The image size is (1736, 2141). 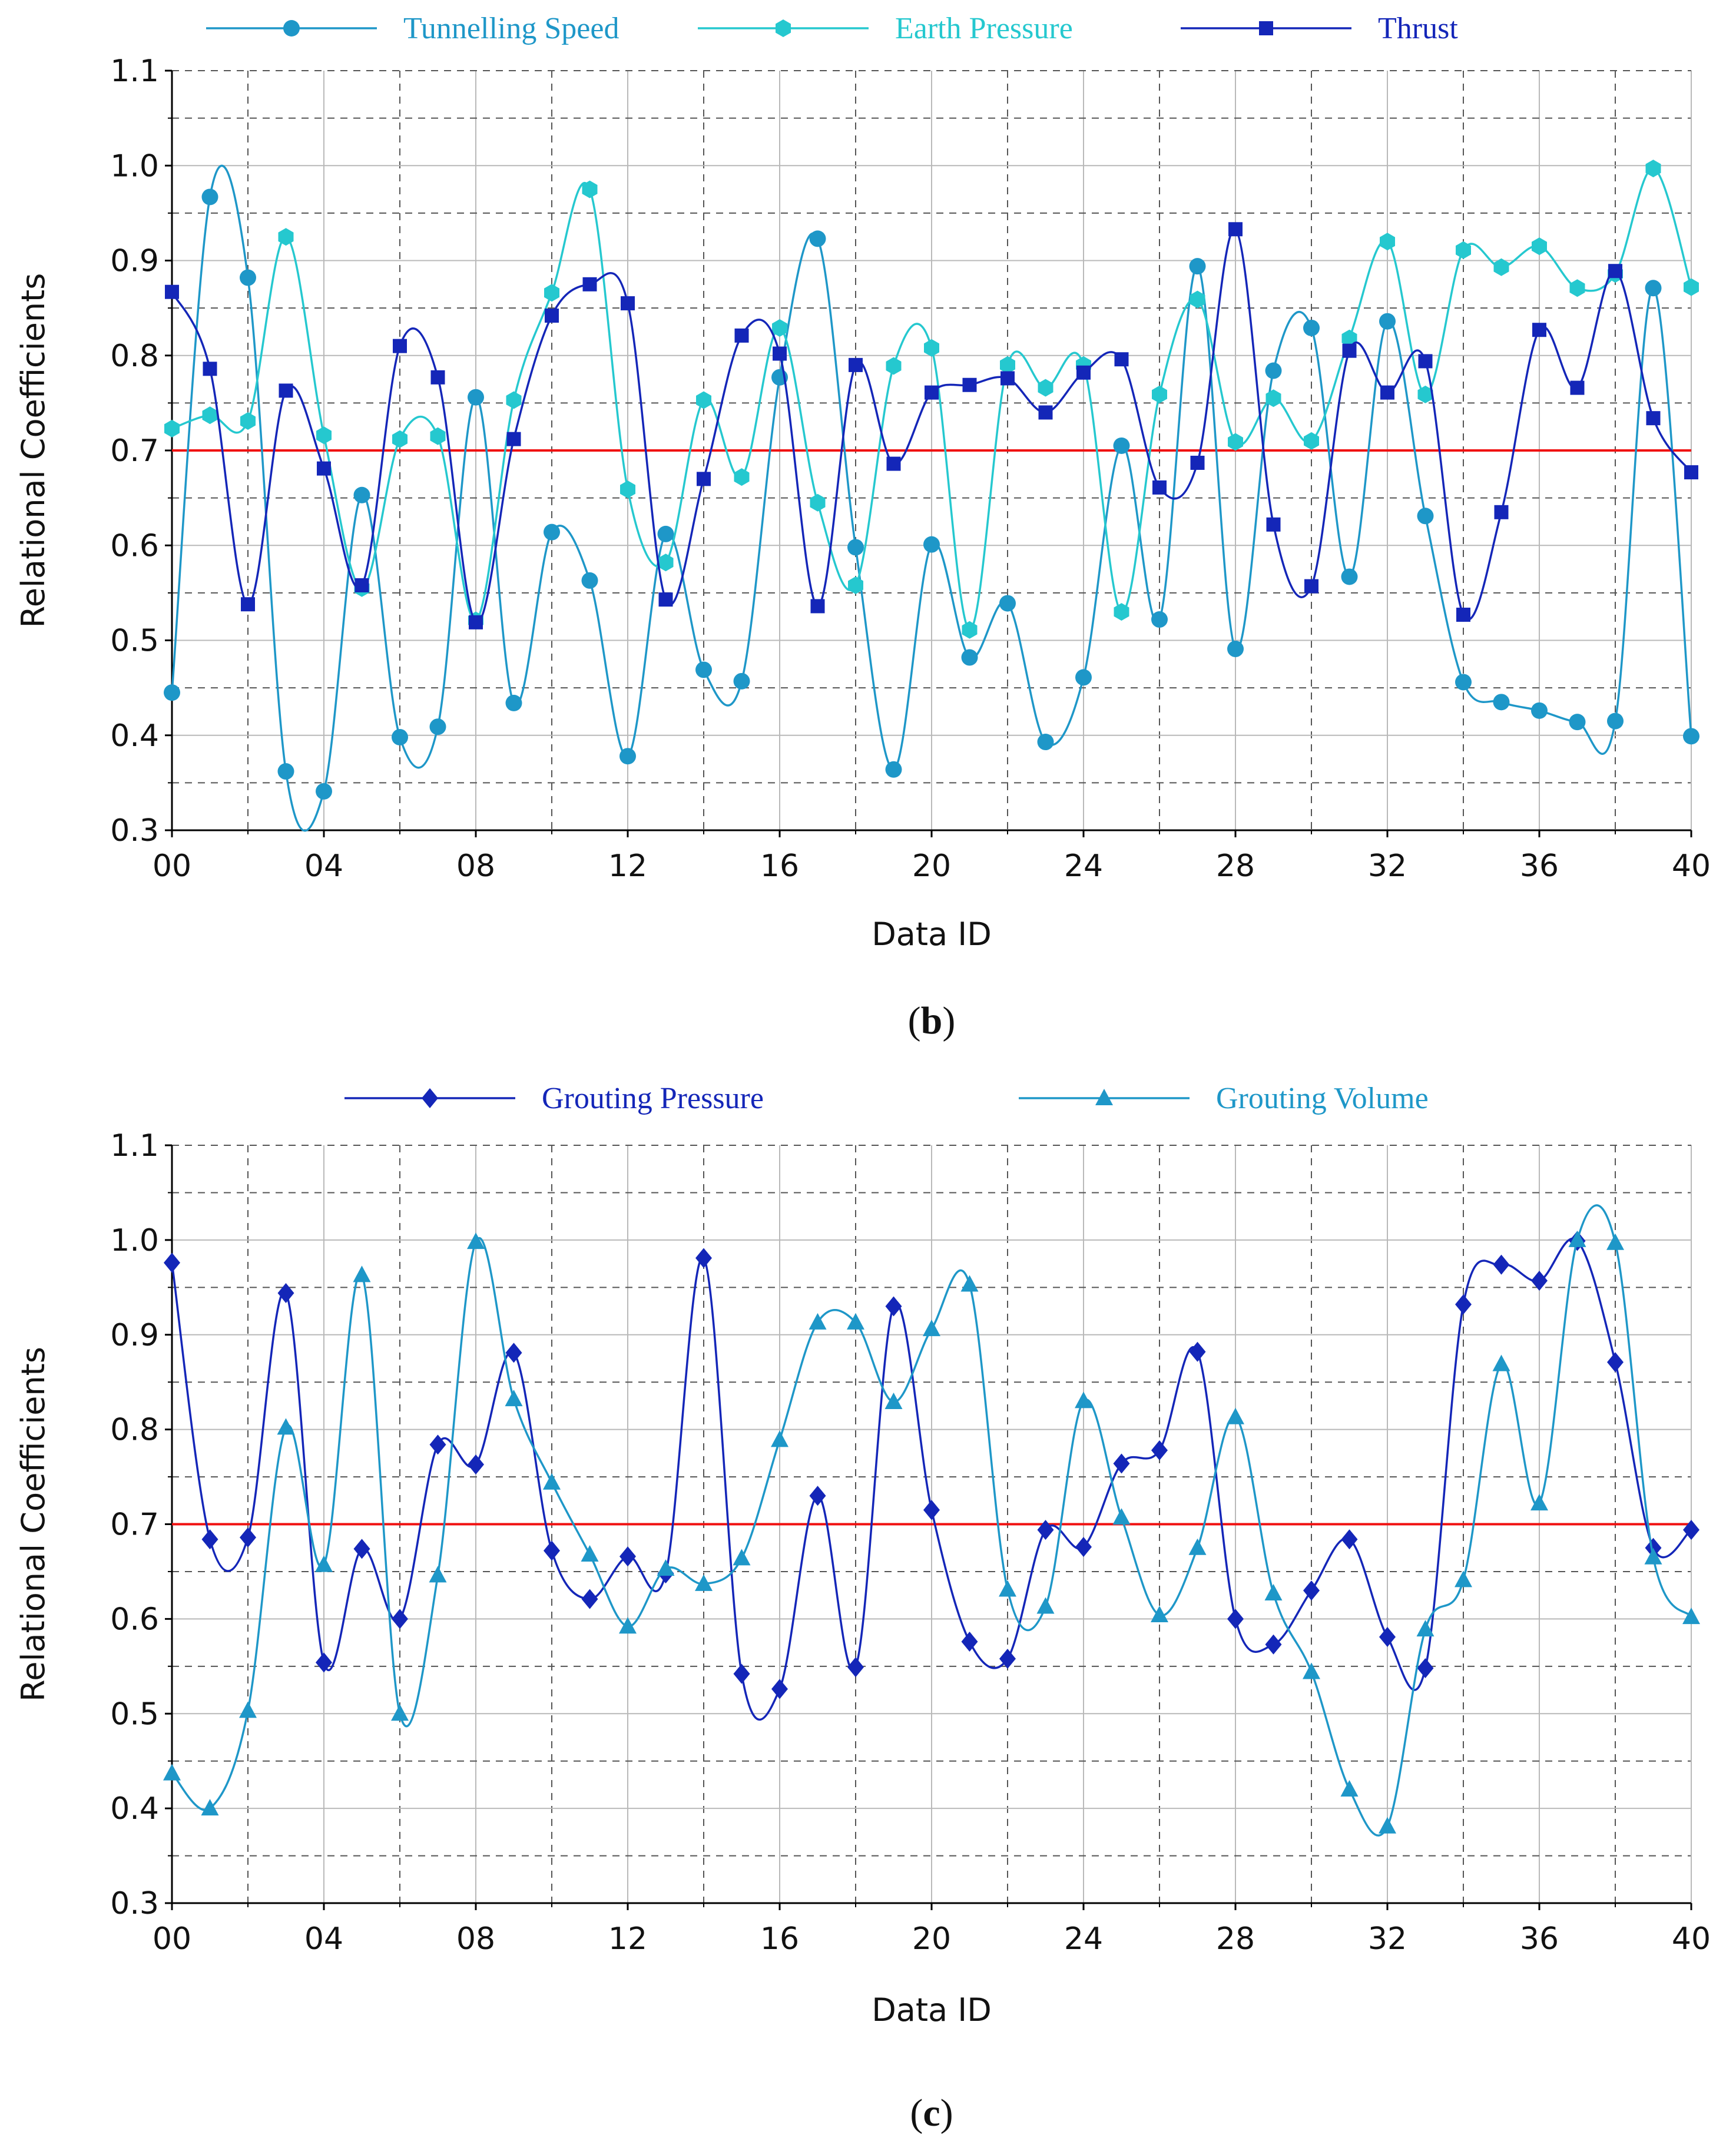 I want to click on x-tick-label: 20, so click(x=931, y=1939).